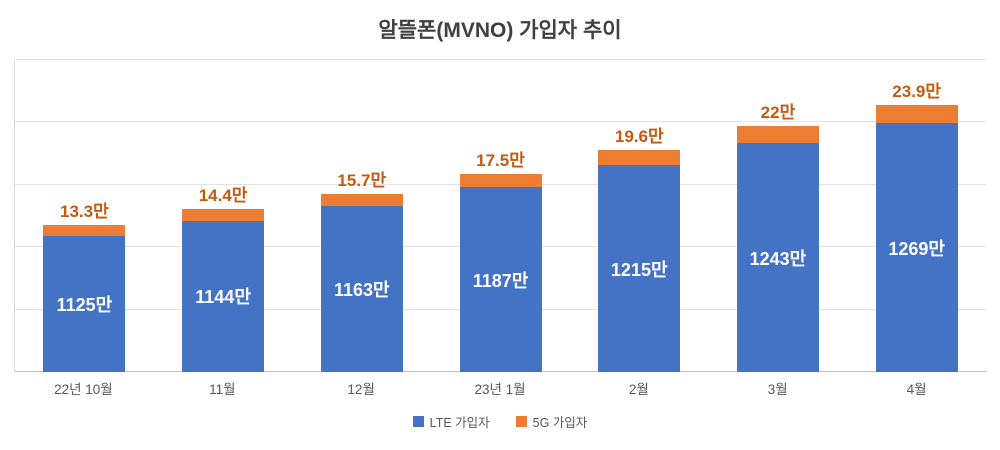  I want to click on chart-title: 알뜰폰(MVNO) 가입자 추이, so click(500, 30).